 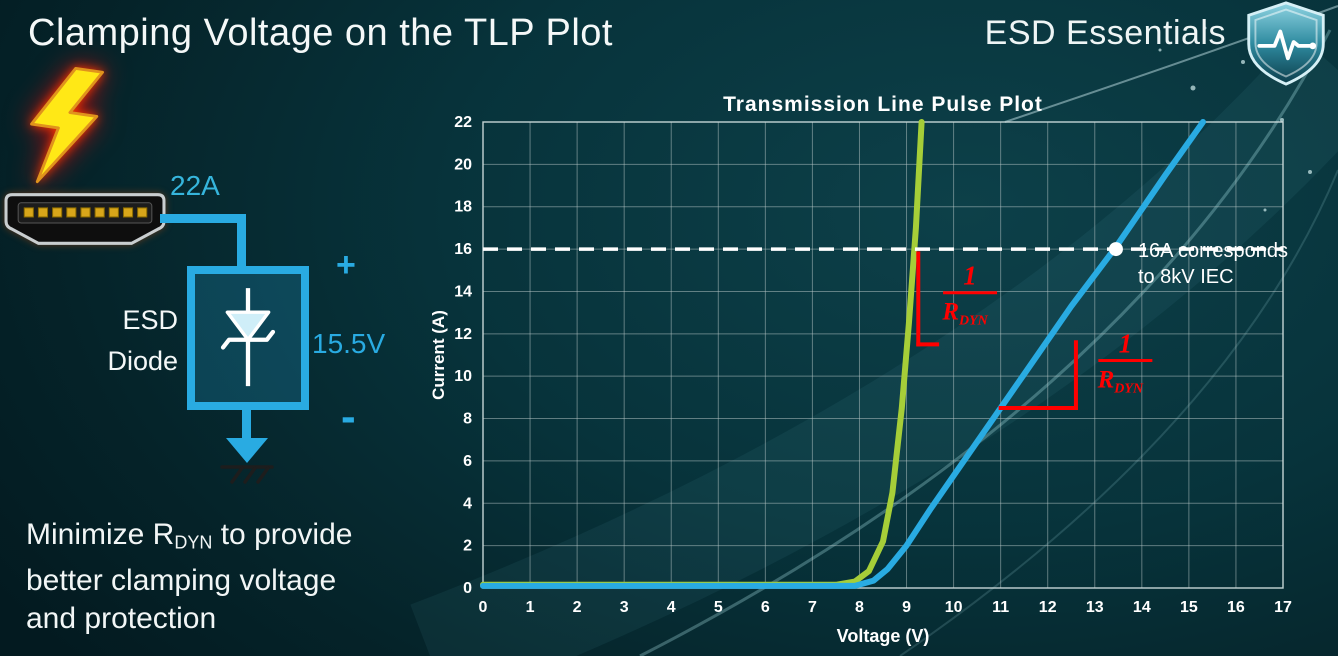 I want to click on svg-text: to 8kV IEC, so click(x=1186, y=277).